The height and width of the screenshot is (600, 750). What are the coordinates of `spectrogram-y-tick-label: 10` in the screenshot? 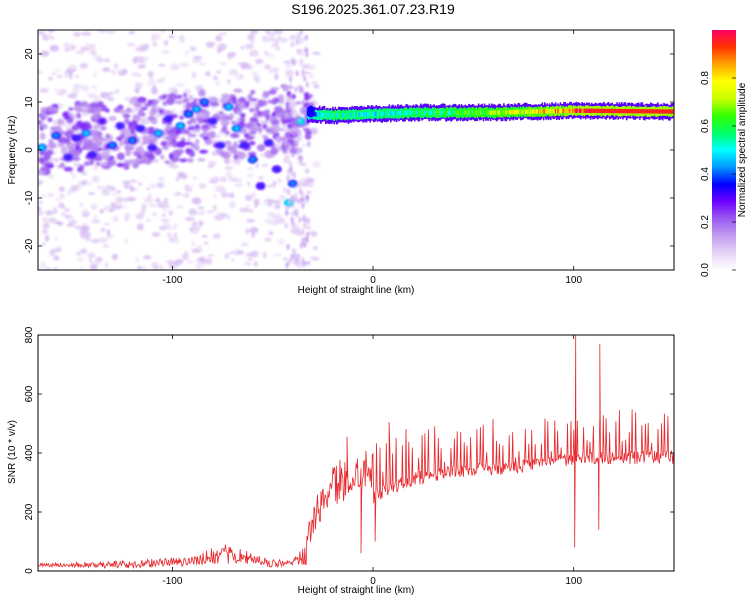 It's located at (29, 102).